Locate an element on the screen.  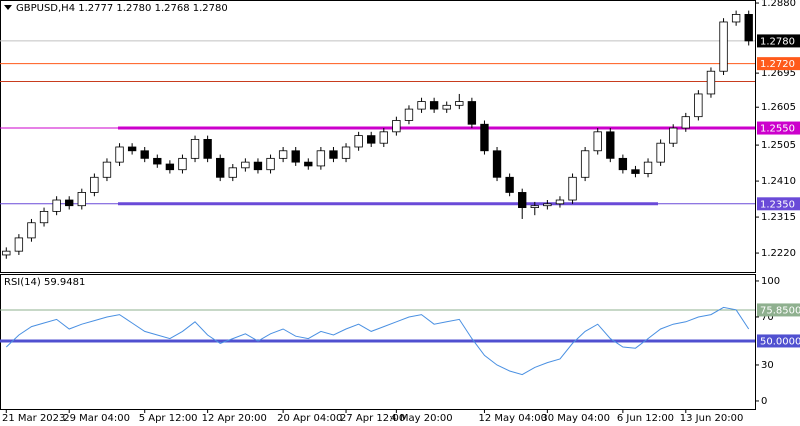
y-tick-label: 1.2410 is located at coordinates (778, 181).